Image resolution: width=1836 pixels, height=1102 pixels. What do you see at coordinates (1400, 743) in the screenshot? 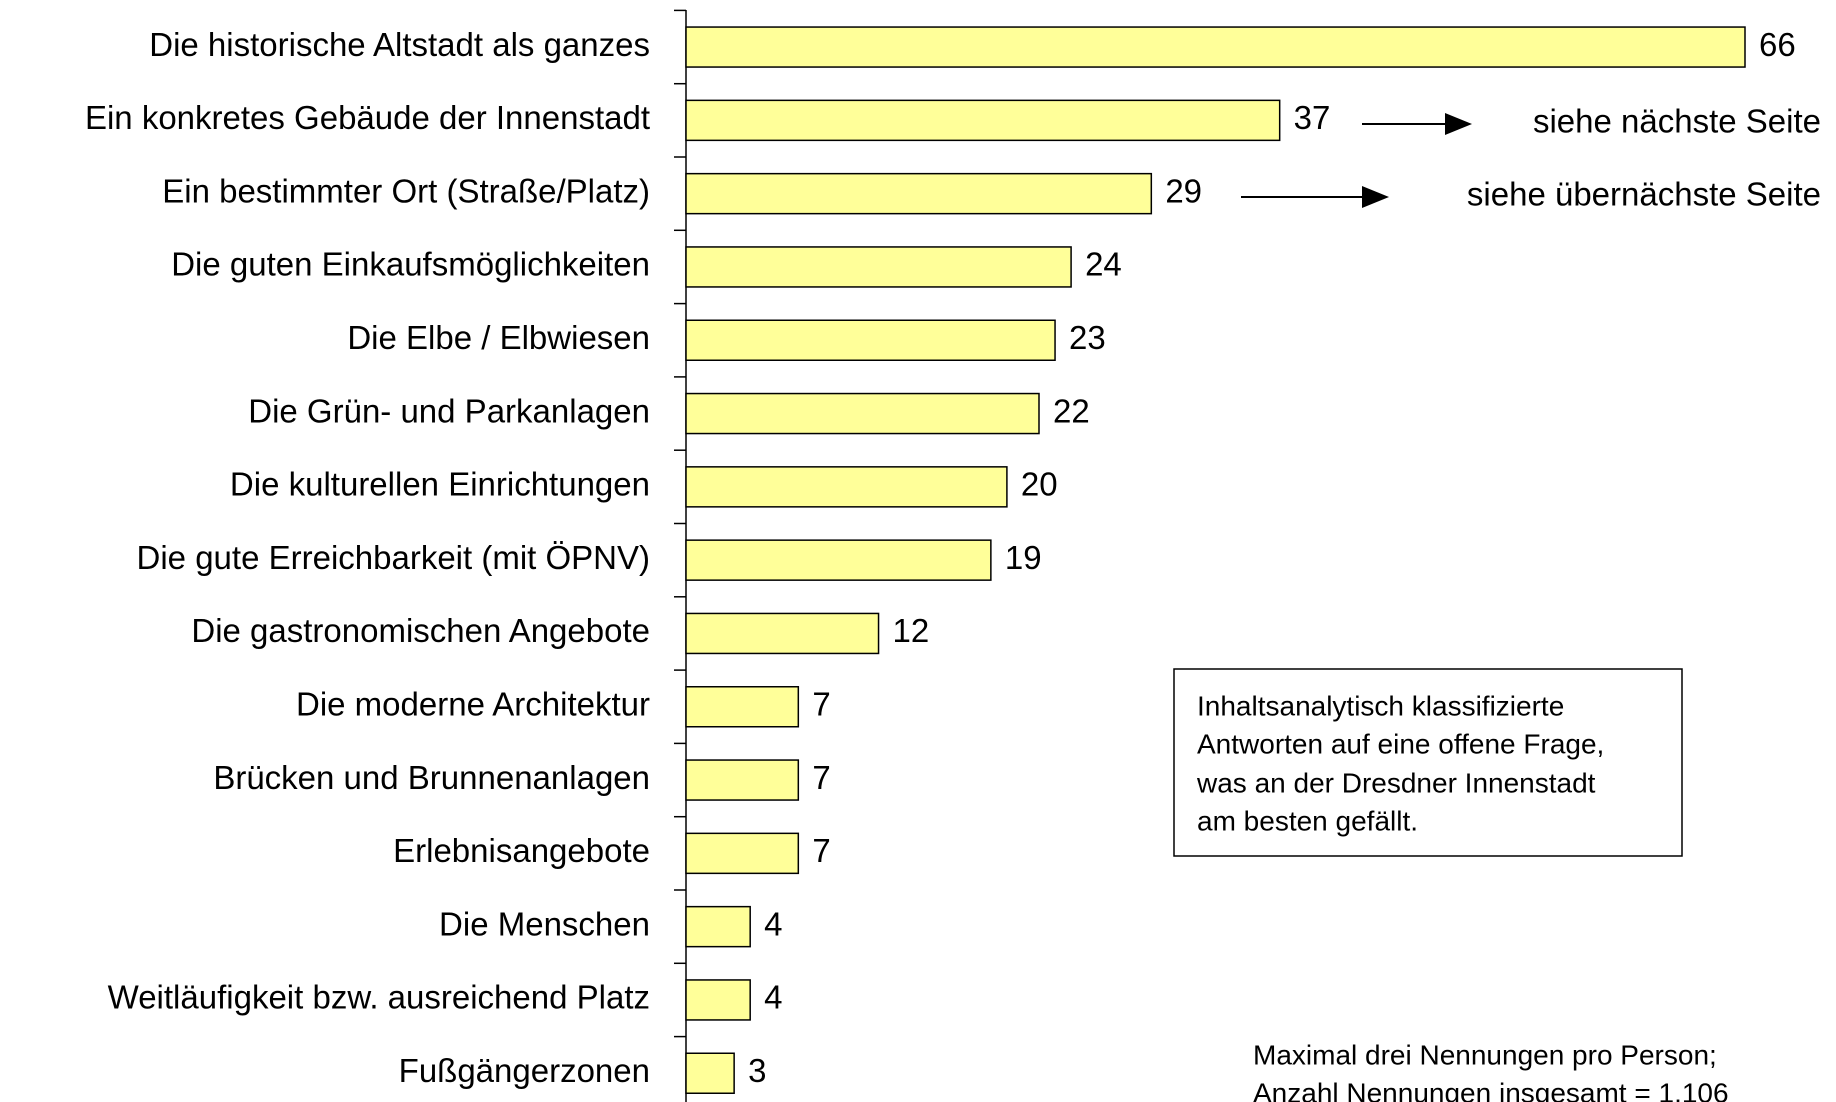
I see `note-line: Antworten auf eine offene Frage,` at bounding box center [1400, 743].